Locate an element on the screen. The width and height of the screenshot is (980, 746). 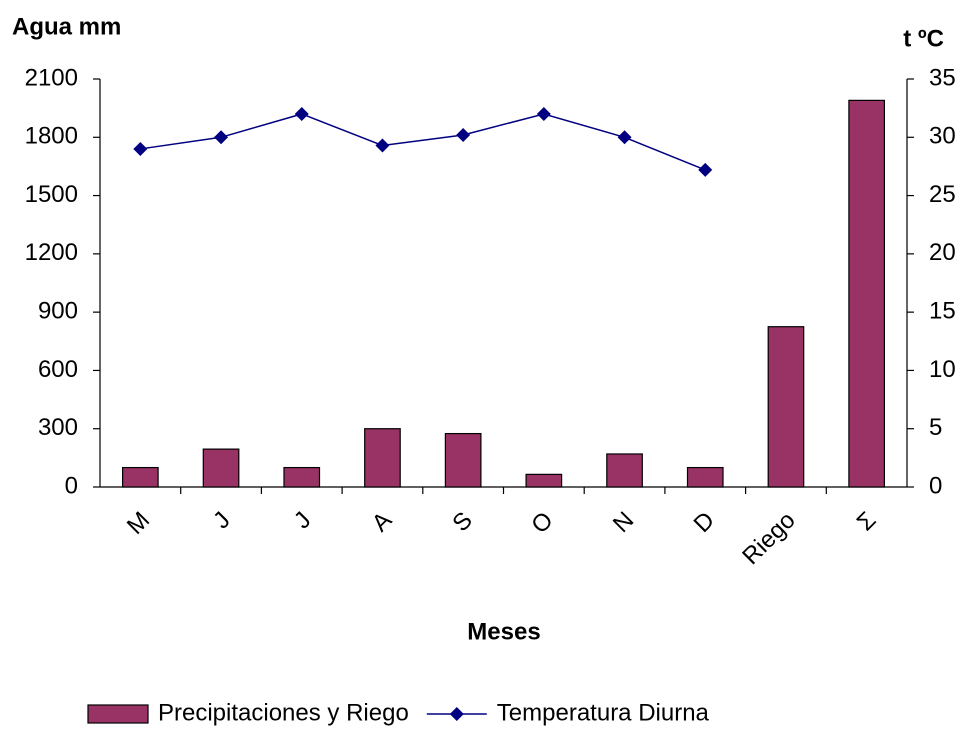
x-tick-label: N is located at coordinates (623, 522).